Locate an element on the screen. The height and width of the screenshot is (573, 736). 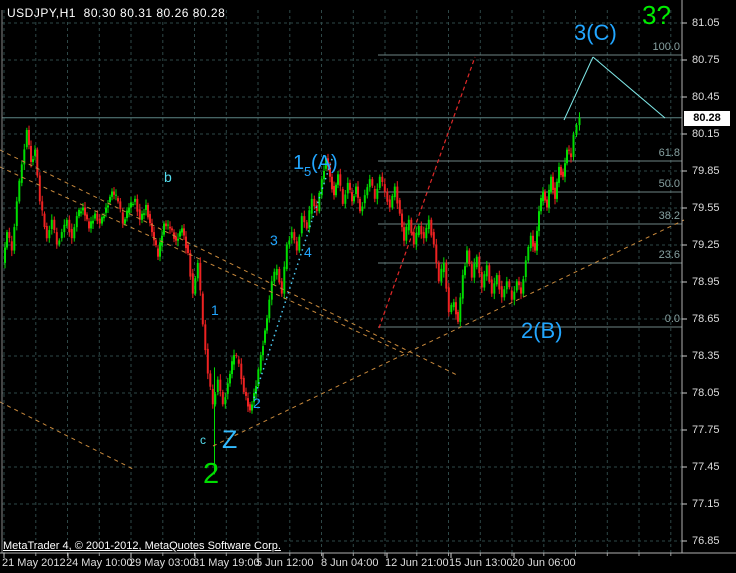
price-tick-label: 77.45 is located at coordinates (706, 467).